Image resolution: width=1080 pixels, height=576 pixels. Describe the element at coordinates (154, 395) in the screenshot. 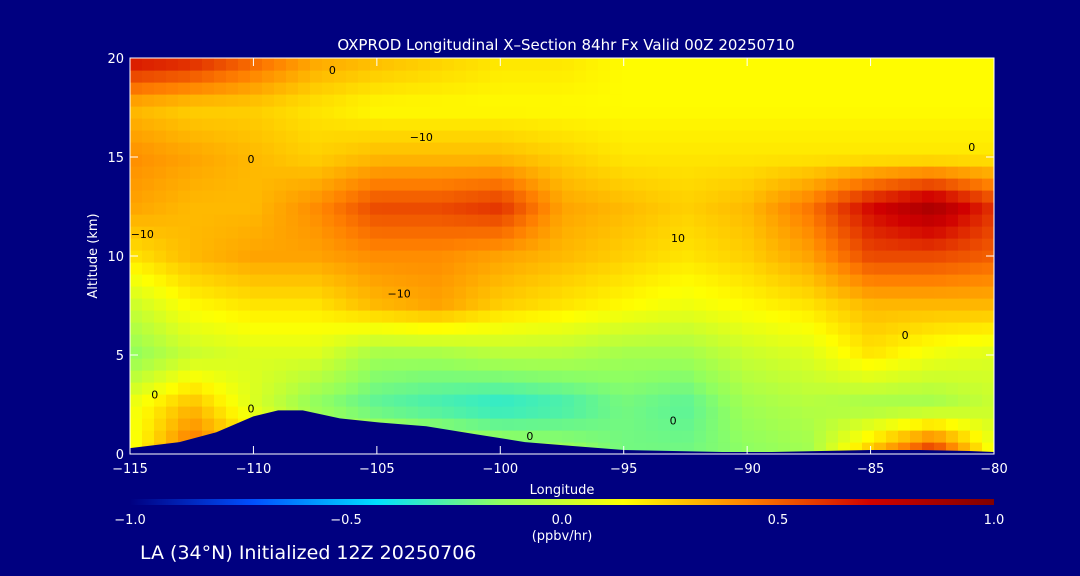

I see `contour-label: 0` at that location.